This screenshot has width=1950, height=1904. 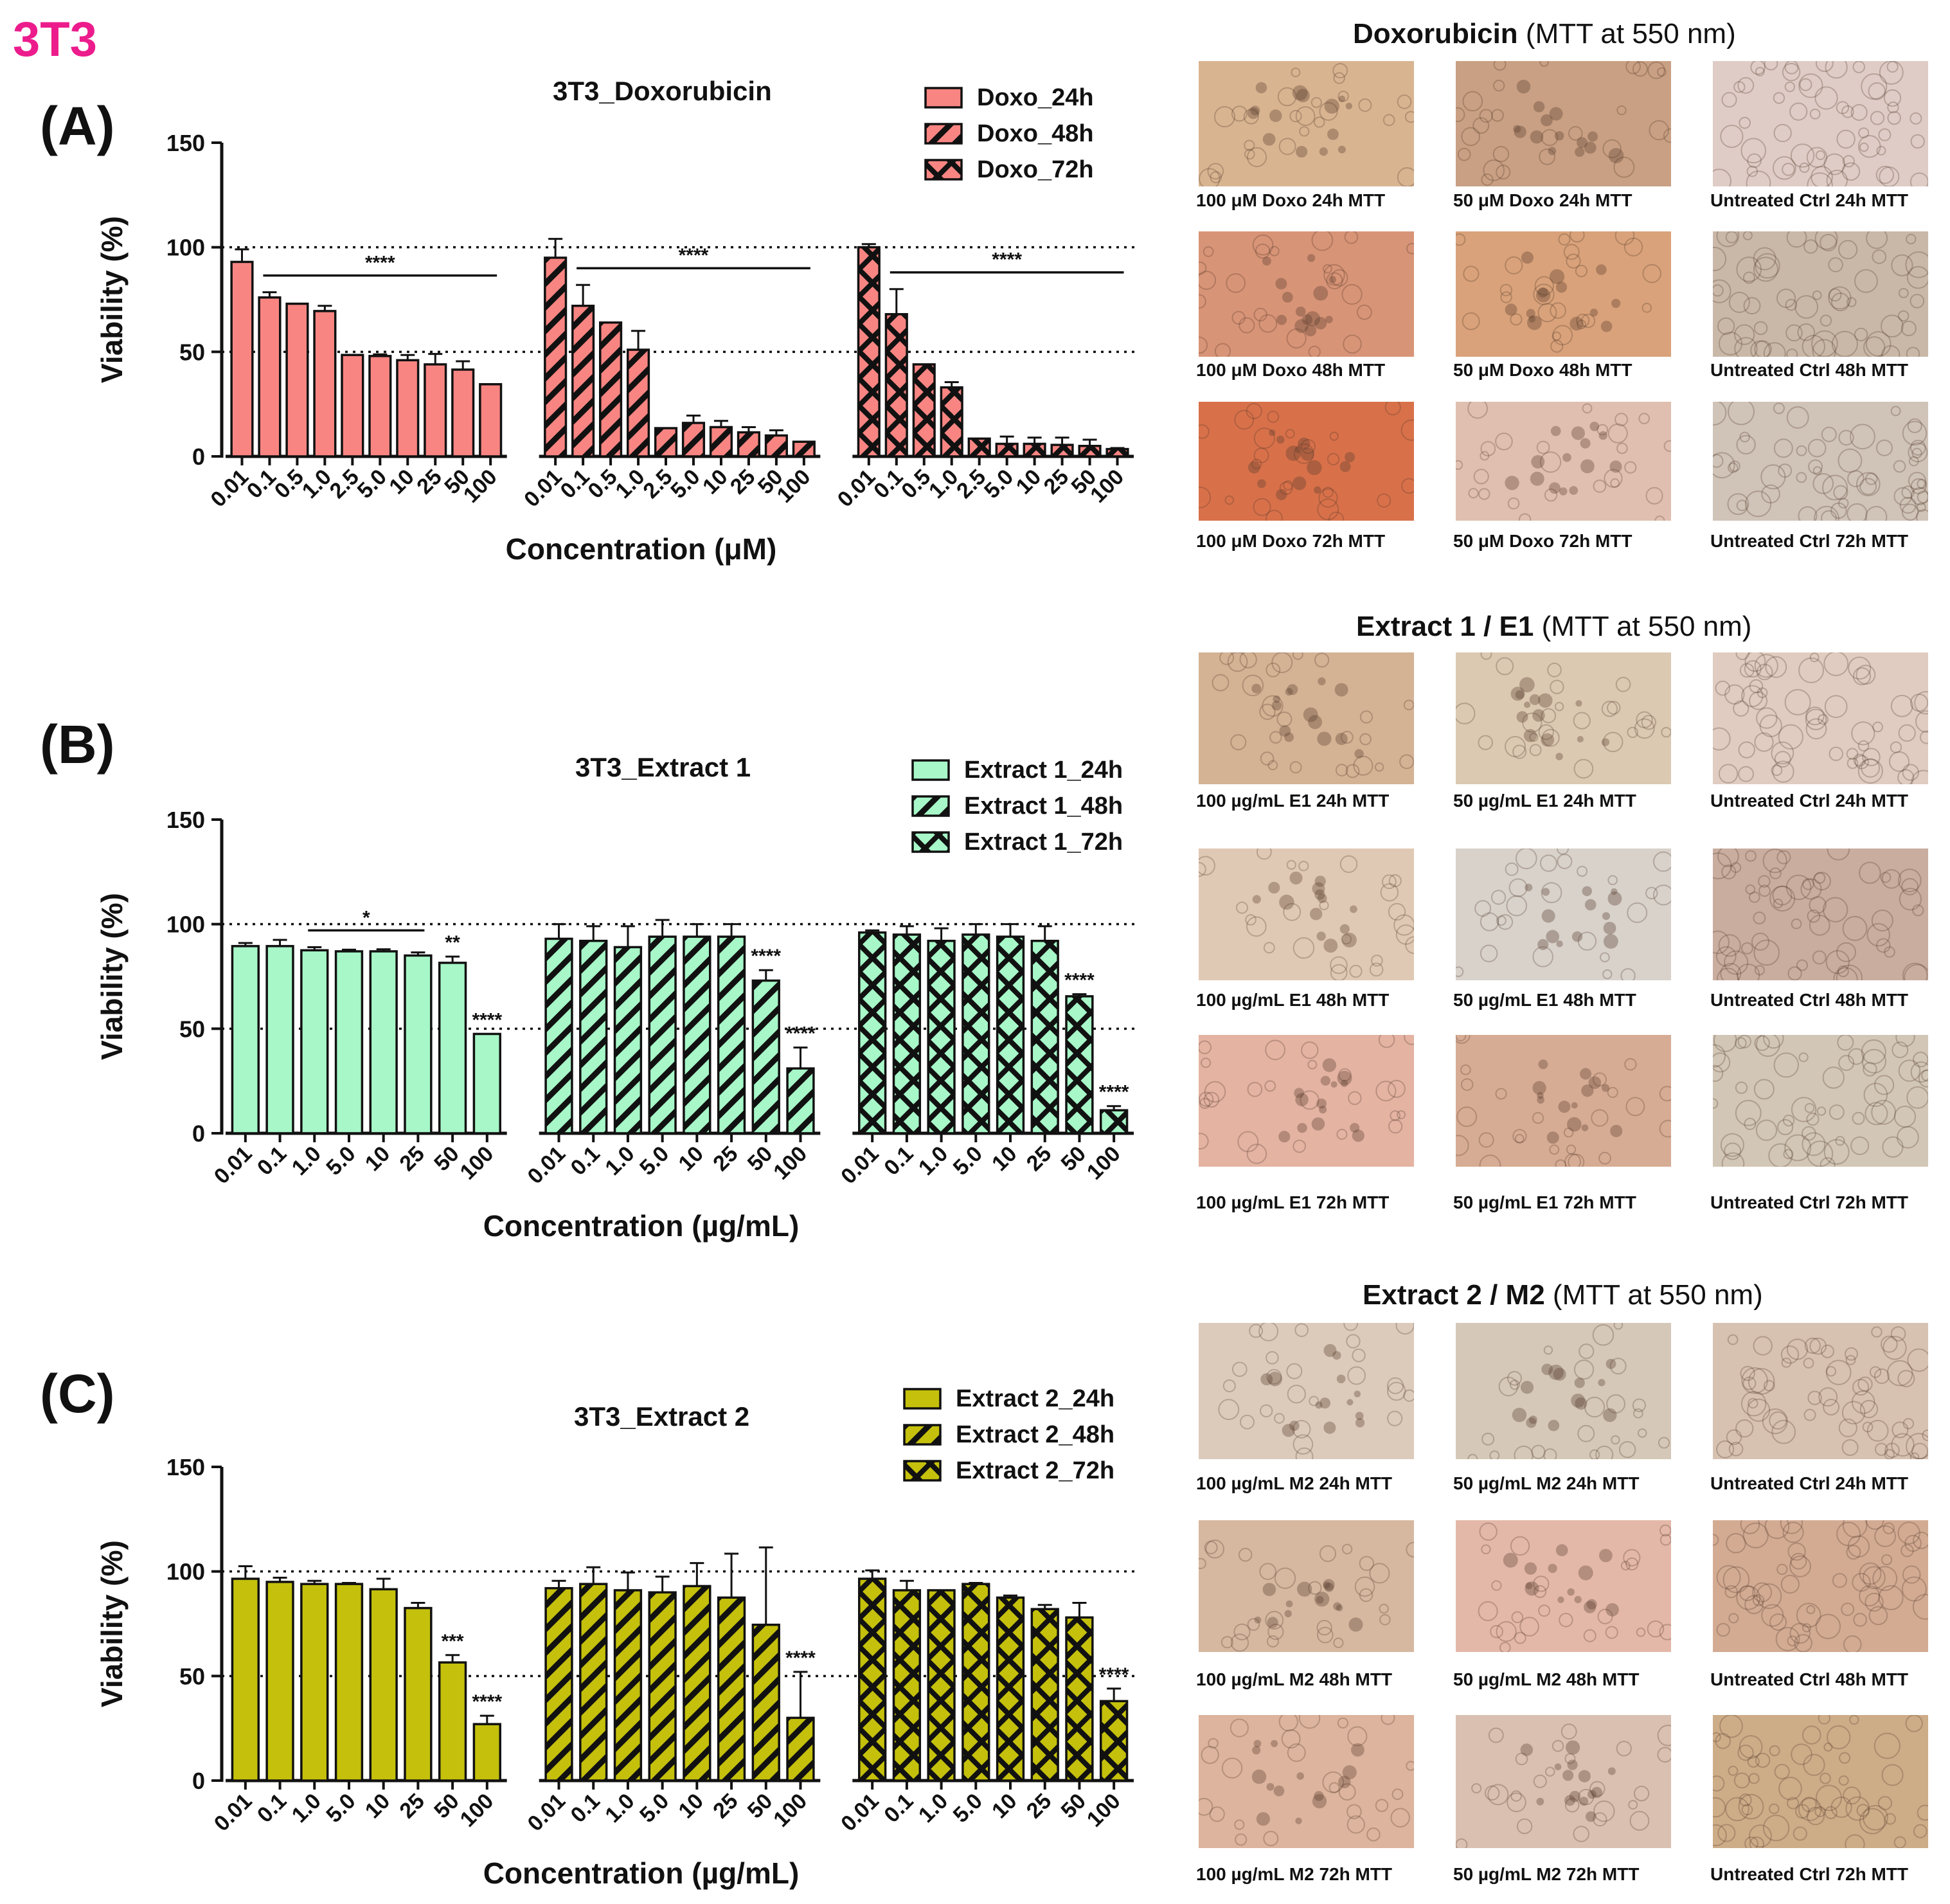 I want to click on panel-label: (C), so click(x=77, y=1393).